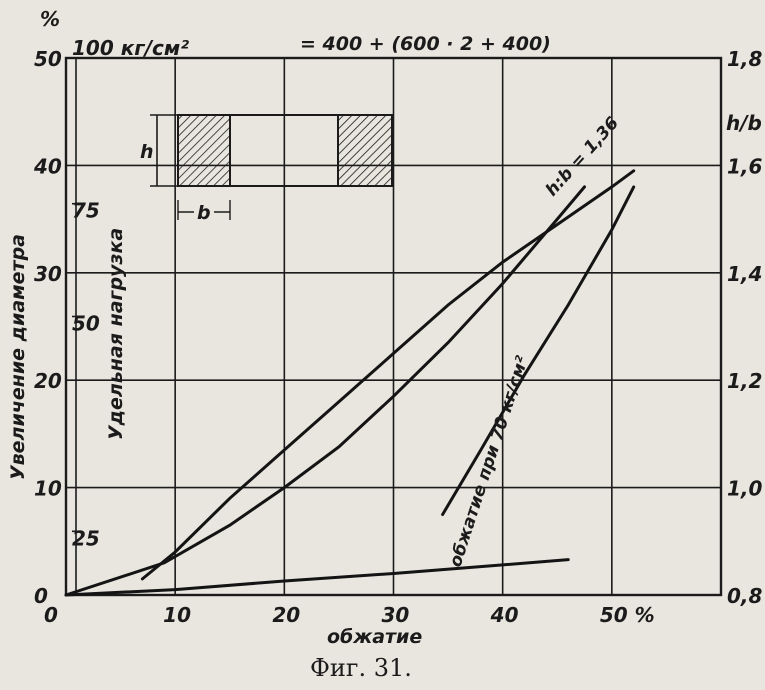 The image size is (765, 690). Describe the element at coordinates (396, 615) in the screenshot. I see `x-tick-label: 30` at that location.